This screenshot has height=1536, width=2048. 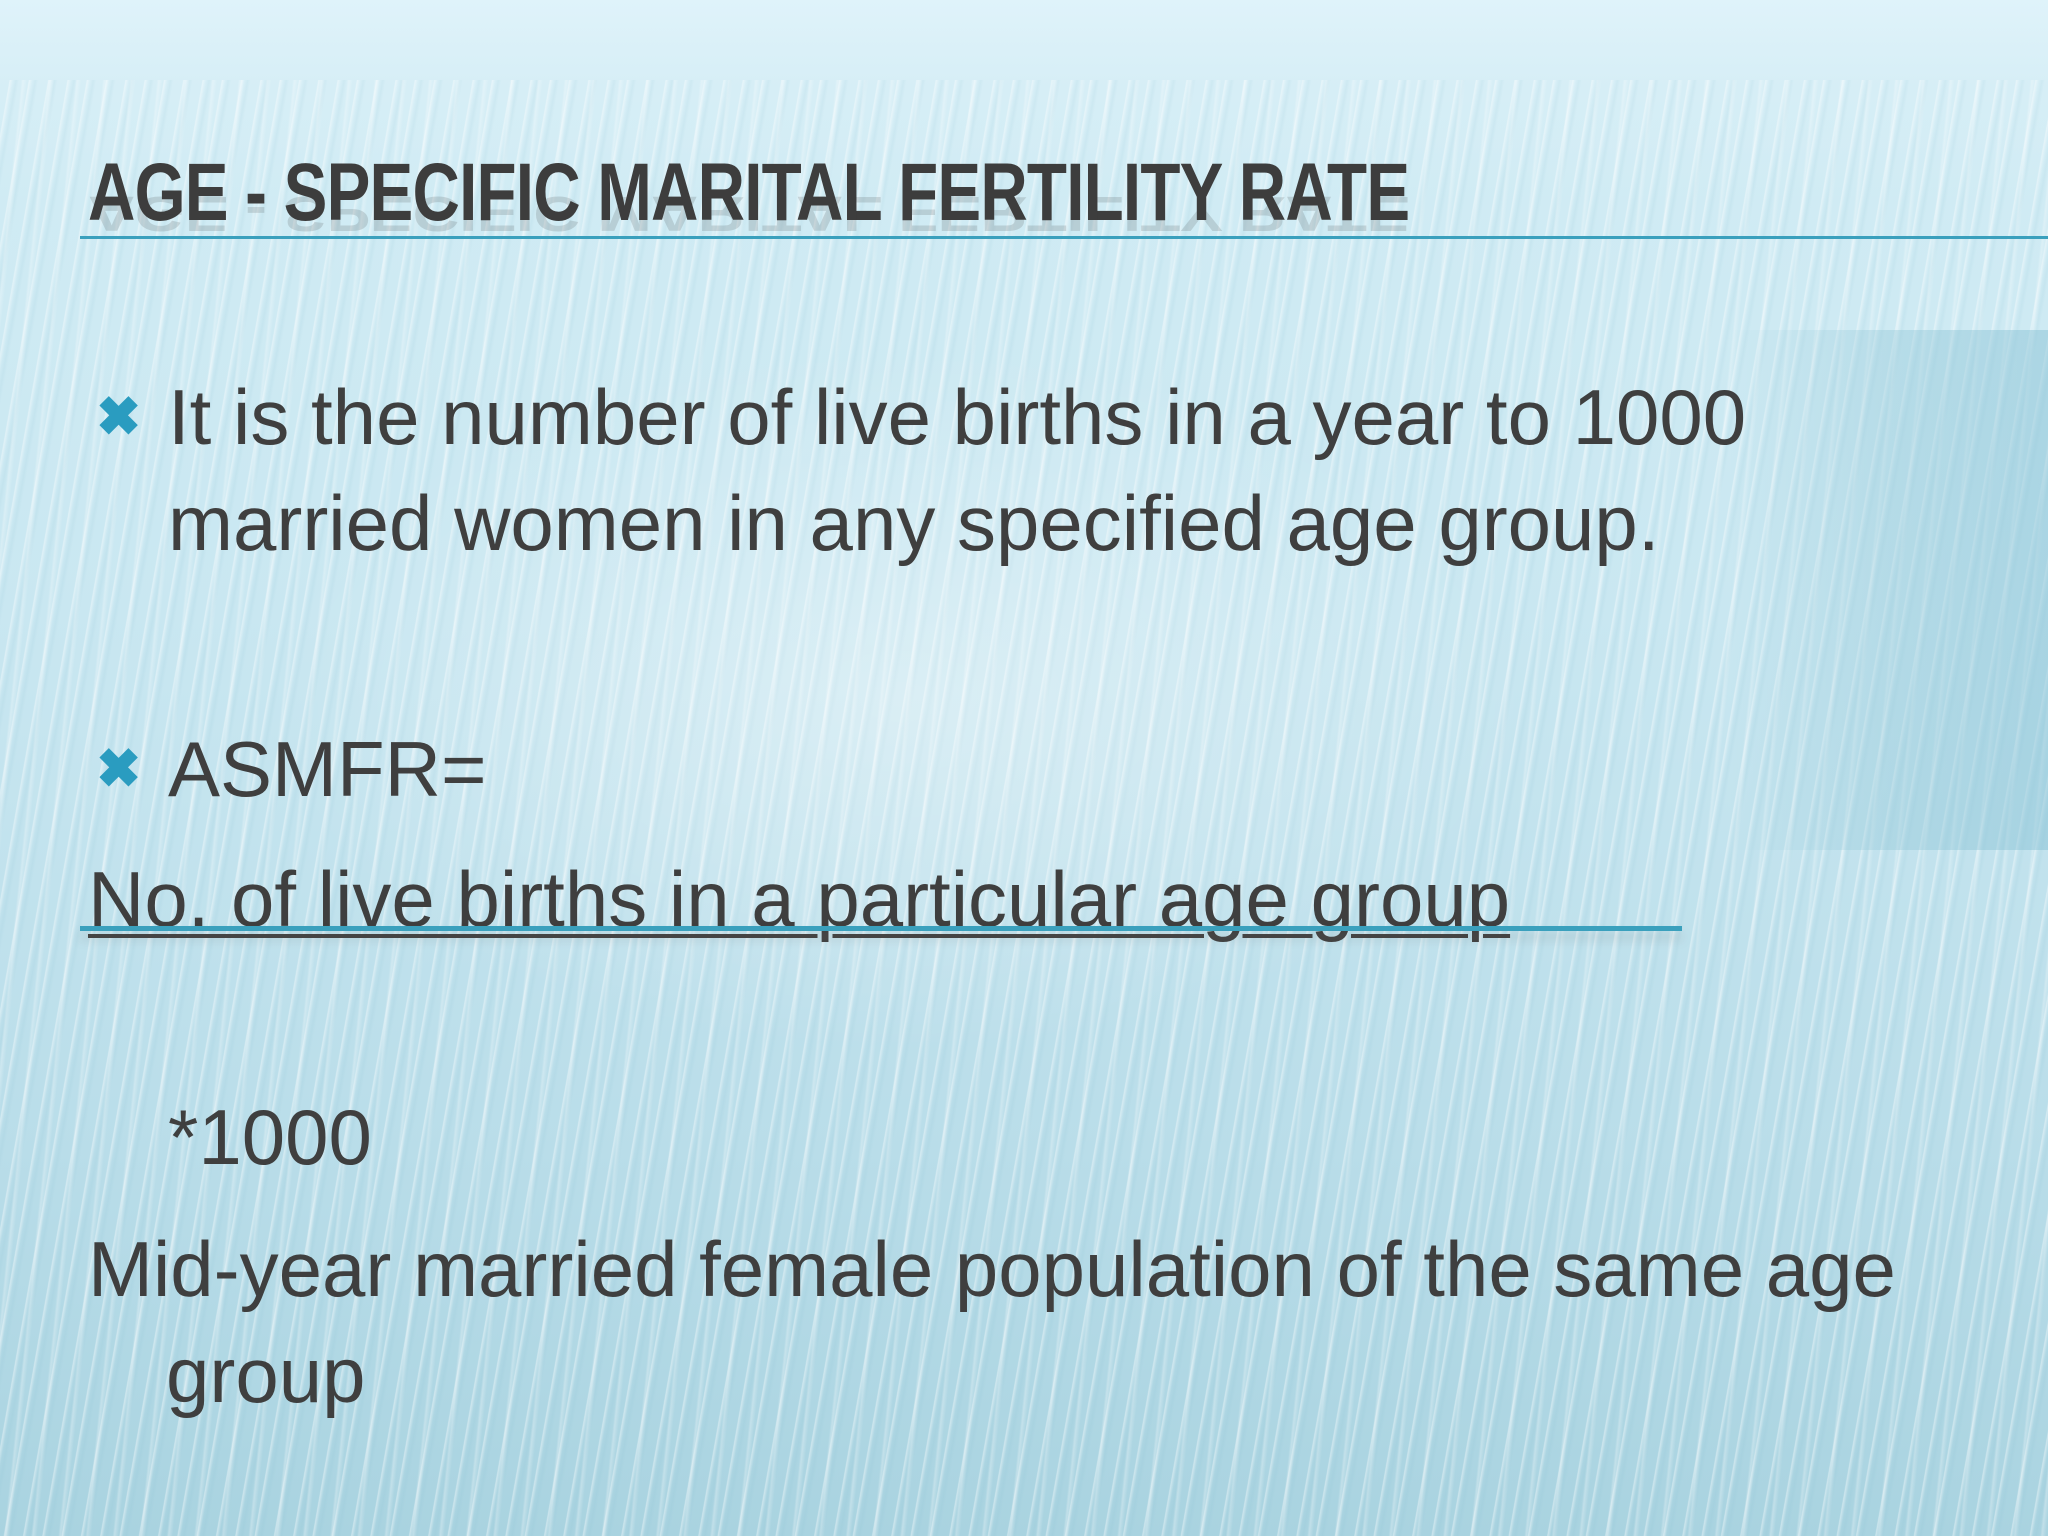 What do you see at coordinates (1889, 590) in the screenshot?
I see `background-band` at bounding box center [1889, 590].